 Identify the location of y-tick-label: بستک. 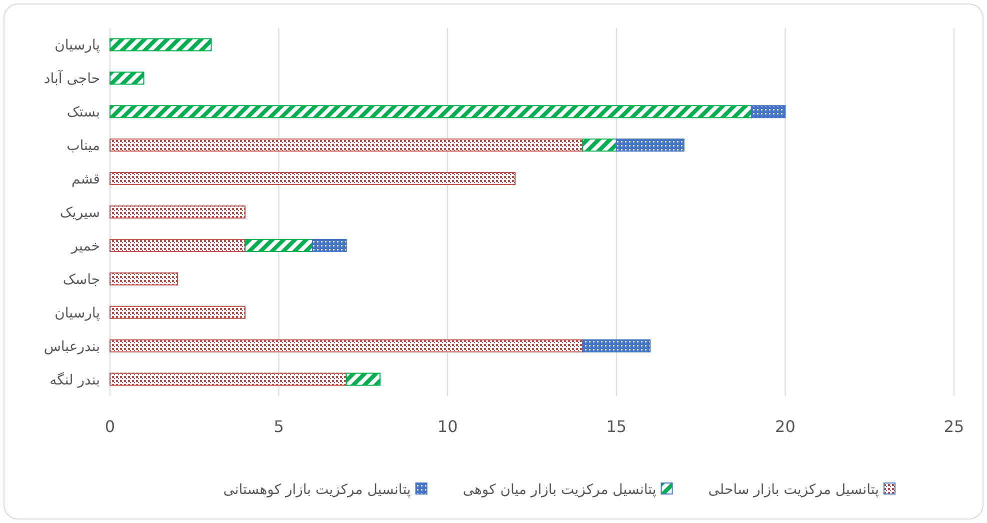
(83, 112).